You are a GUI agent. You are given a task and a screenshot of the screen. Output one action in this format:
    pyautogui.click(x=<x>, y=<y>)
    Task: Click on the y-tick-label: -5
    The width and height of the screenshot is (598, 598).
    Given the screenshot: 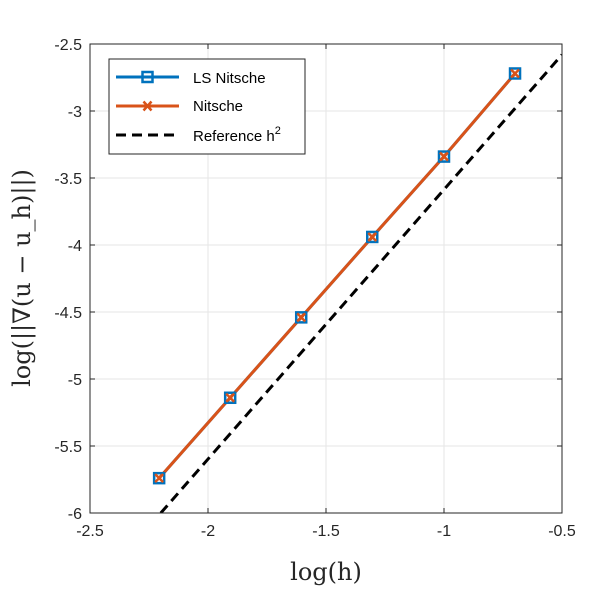 What is the action you would take?
    pyautogui.click(x=75, y=380)
    